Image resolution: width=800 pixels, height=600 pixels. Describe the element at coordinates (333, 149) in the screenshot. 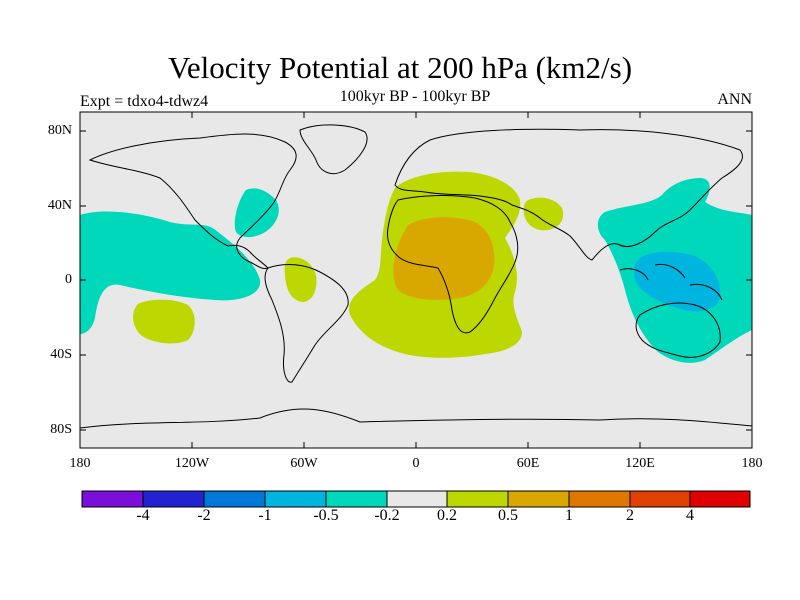

I see `coast-greenland` at that location.